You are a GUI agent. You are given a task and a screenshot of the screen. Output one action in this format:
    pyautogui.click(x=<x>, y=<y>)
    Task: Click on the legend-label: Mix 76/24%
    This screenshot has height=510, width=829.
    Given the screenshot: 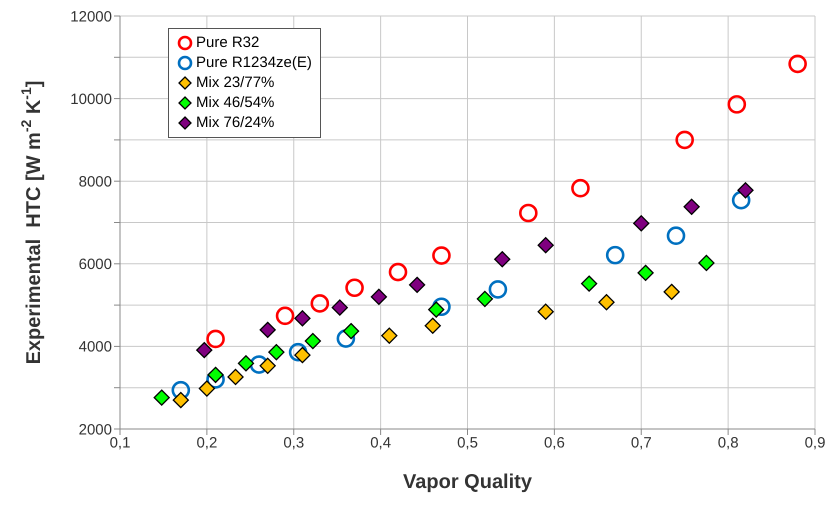 What is the action you would take?
    pyautogui.click(x=235, y=123)
    